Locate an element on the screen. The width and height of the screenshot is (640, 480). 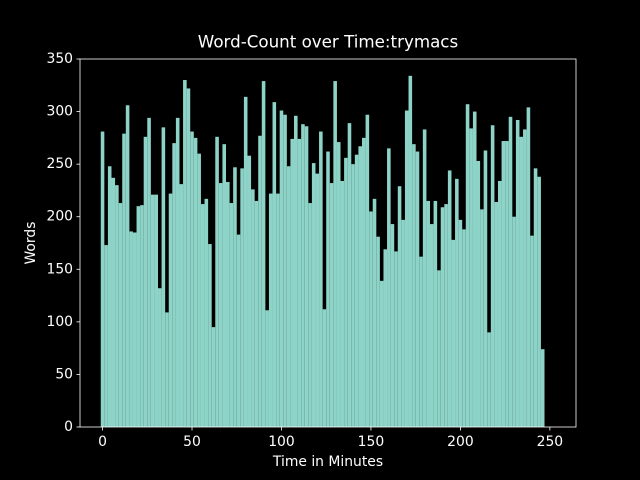
y-tick-label: 350 is located at coordinates (59, 59).